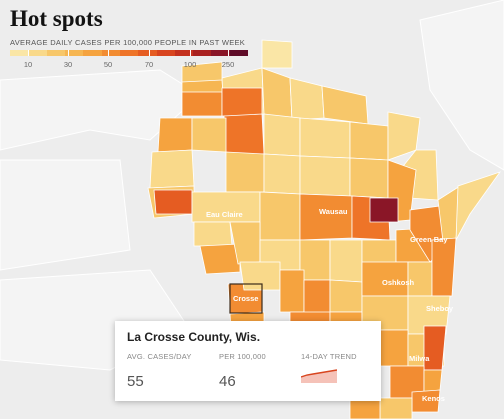  What do you see at coordinates (333, 211) in the screenshot?
I see `city-label-wausau: Wausau` at bounding box center [333, 211].